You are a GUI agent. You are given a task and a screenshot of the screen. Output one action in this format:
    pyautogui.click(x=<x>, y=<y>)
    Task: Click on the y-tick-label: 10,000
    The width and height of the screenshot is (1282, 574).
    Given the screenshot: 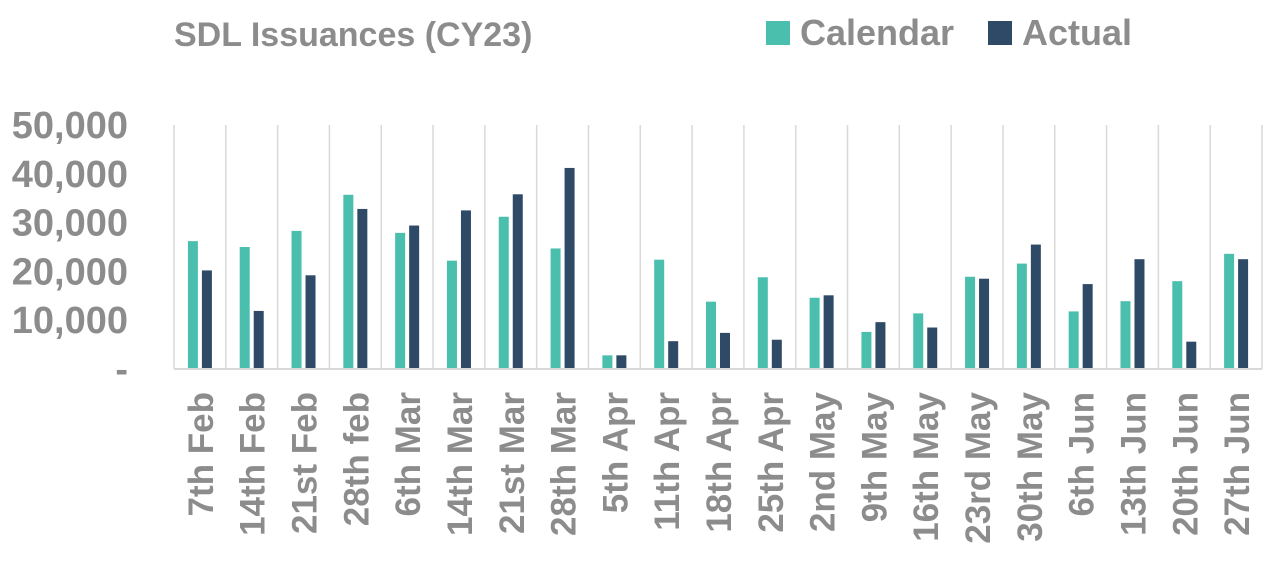 What is the action you would take?
    pyautogui.click(x=70, y=321)
    